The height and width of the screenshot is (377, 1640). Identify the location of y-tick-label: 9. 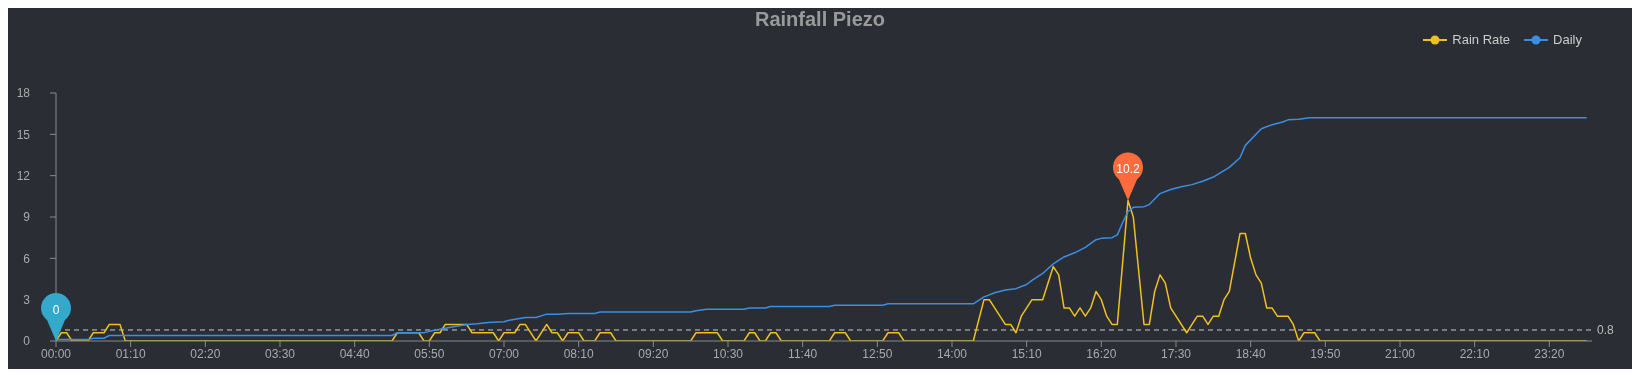
(27, 217).